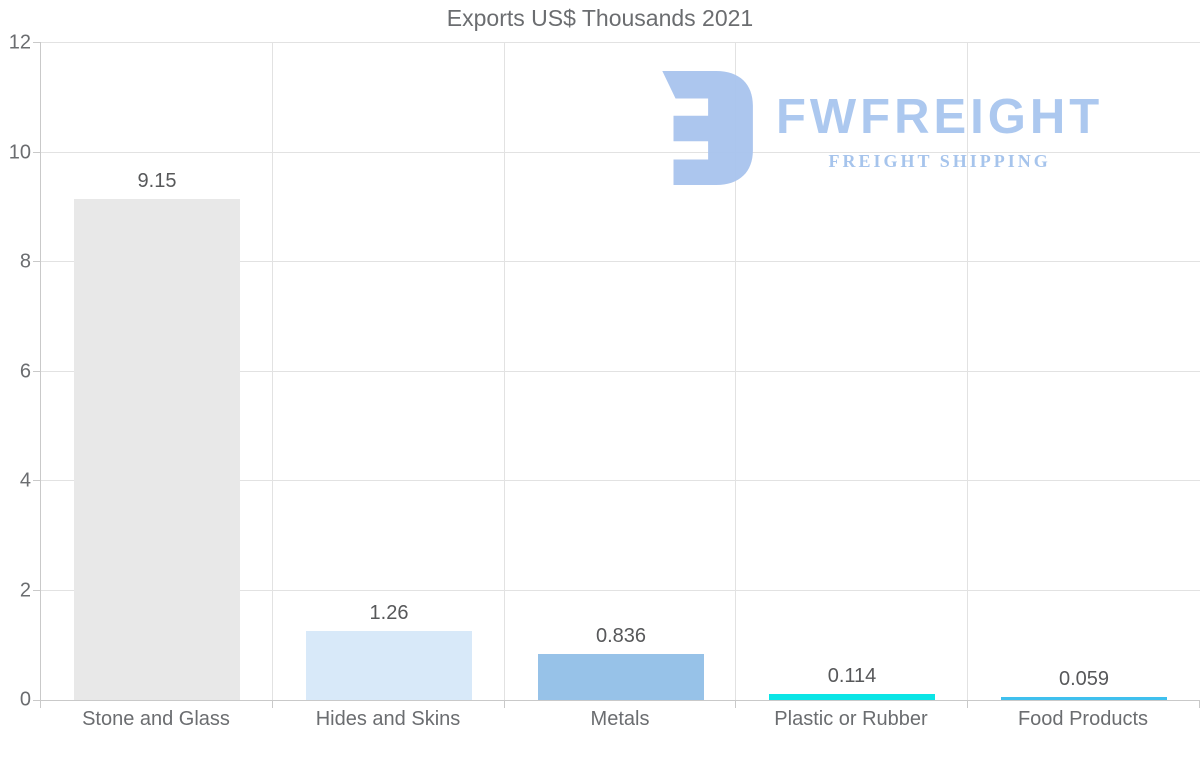 The height and width of the screenshot is (763, 1200). Describe the element at coordinates (852, 676) in the screenshot. I see `bar-value-label-plastic-or-rubber: 0.114` at that location.